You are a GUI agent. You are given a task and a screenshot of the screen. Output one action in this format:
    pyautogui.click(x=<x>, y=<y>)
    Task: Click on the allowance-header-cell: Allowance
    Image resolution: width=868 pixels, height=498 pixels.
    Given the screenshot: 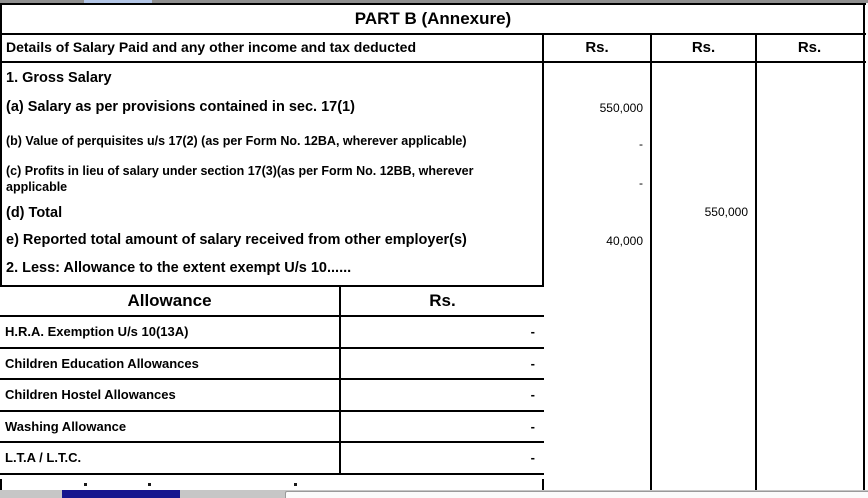 What is the action you would take?
    pyautogui.click(x=170, y=301)
    